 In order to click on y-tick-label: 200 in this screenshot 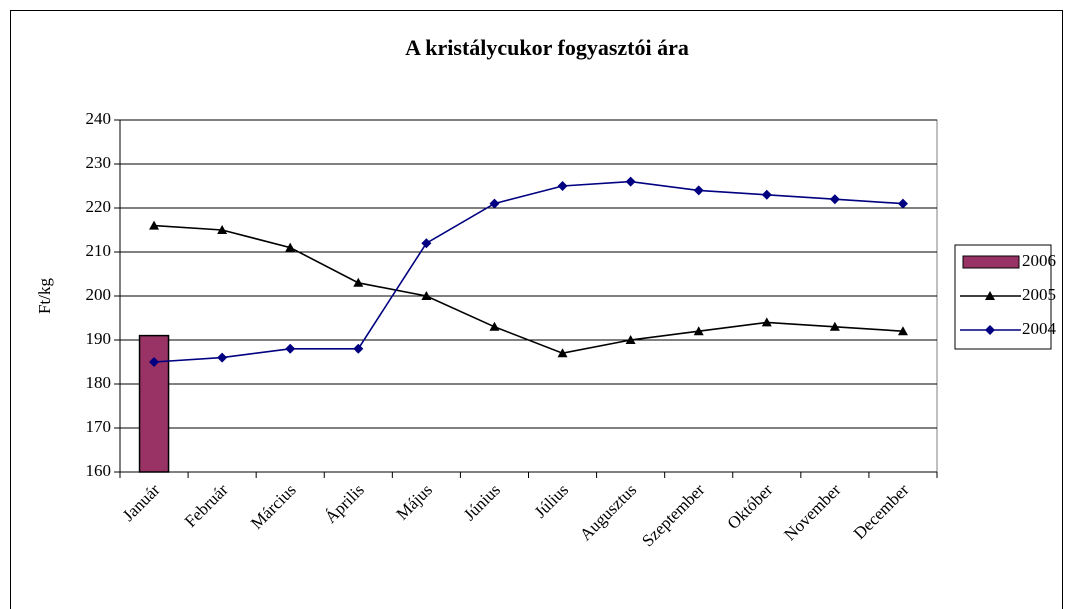, I will do `click(99, 294)`.